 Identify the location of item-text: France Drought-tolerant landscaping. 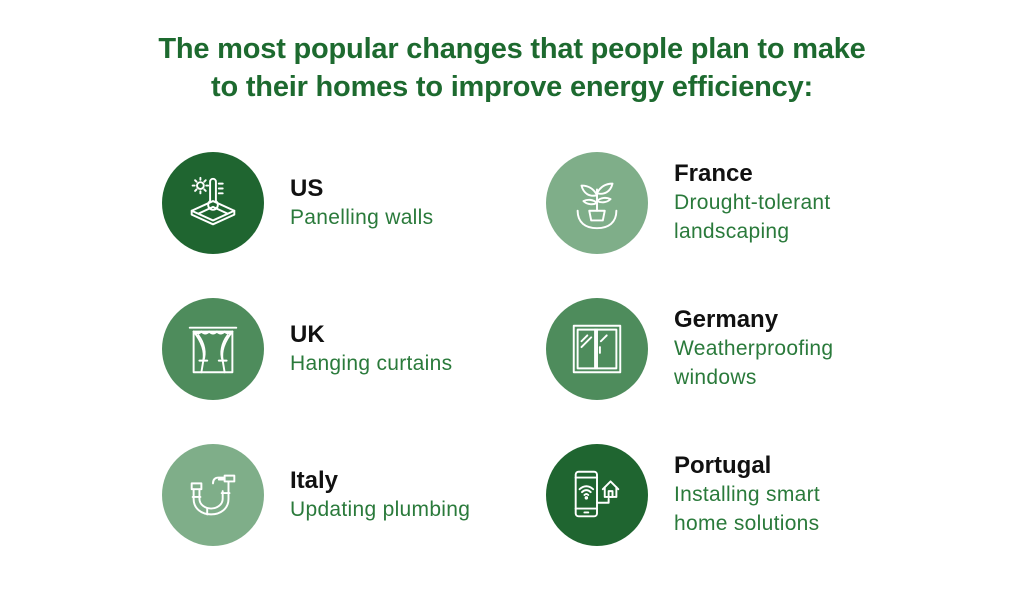
(804, 203).